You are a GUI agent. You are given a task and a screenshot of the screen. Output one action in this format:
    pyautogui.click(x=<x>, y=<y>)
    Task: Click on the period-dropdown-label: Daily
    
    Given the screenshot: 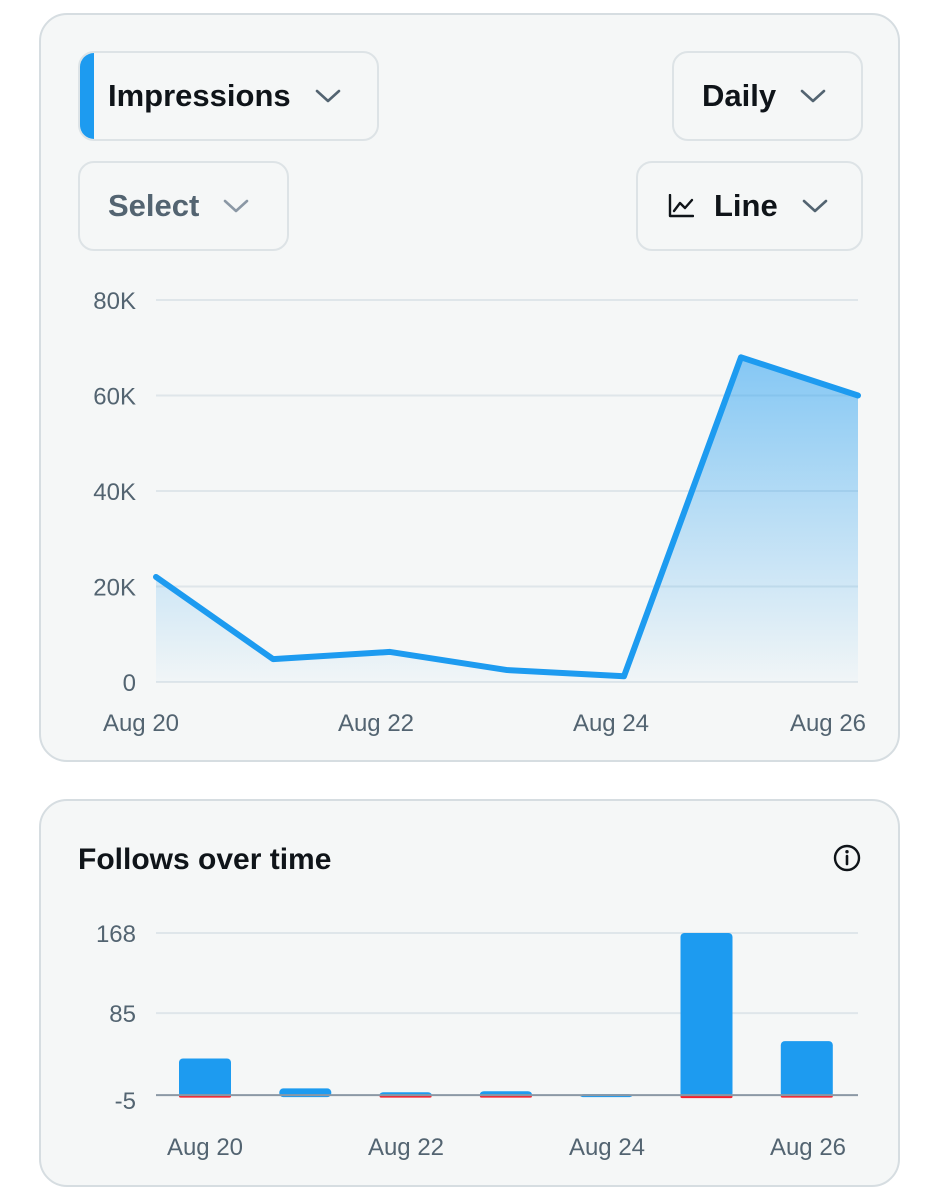 What is the action you would take?
    pyautogui.click(x=739, y=95)
    